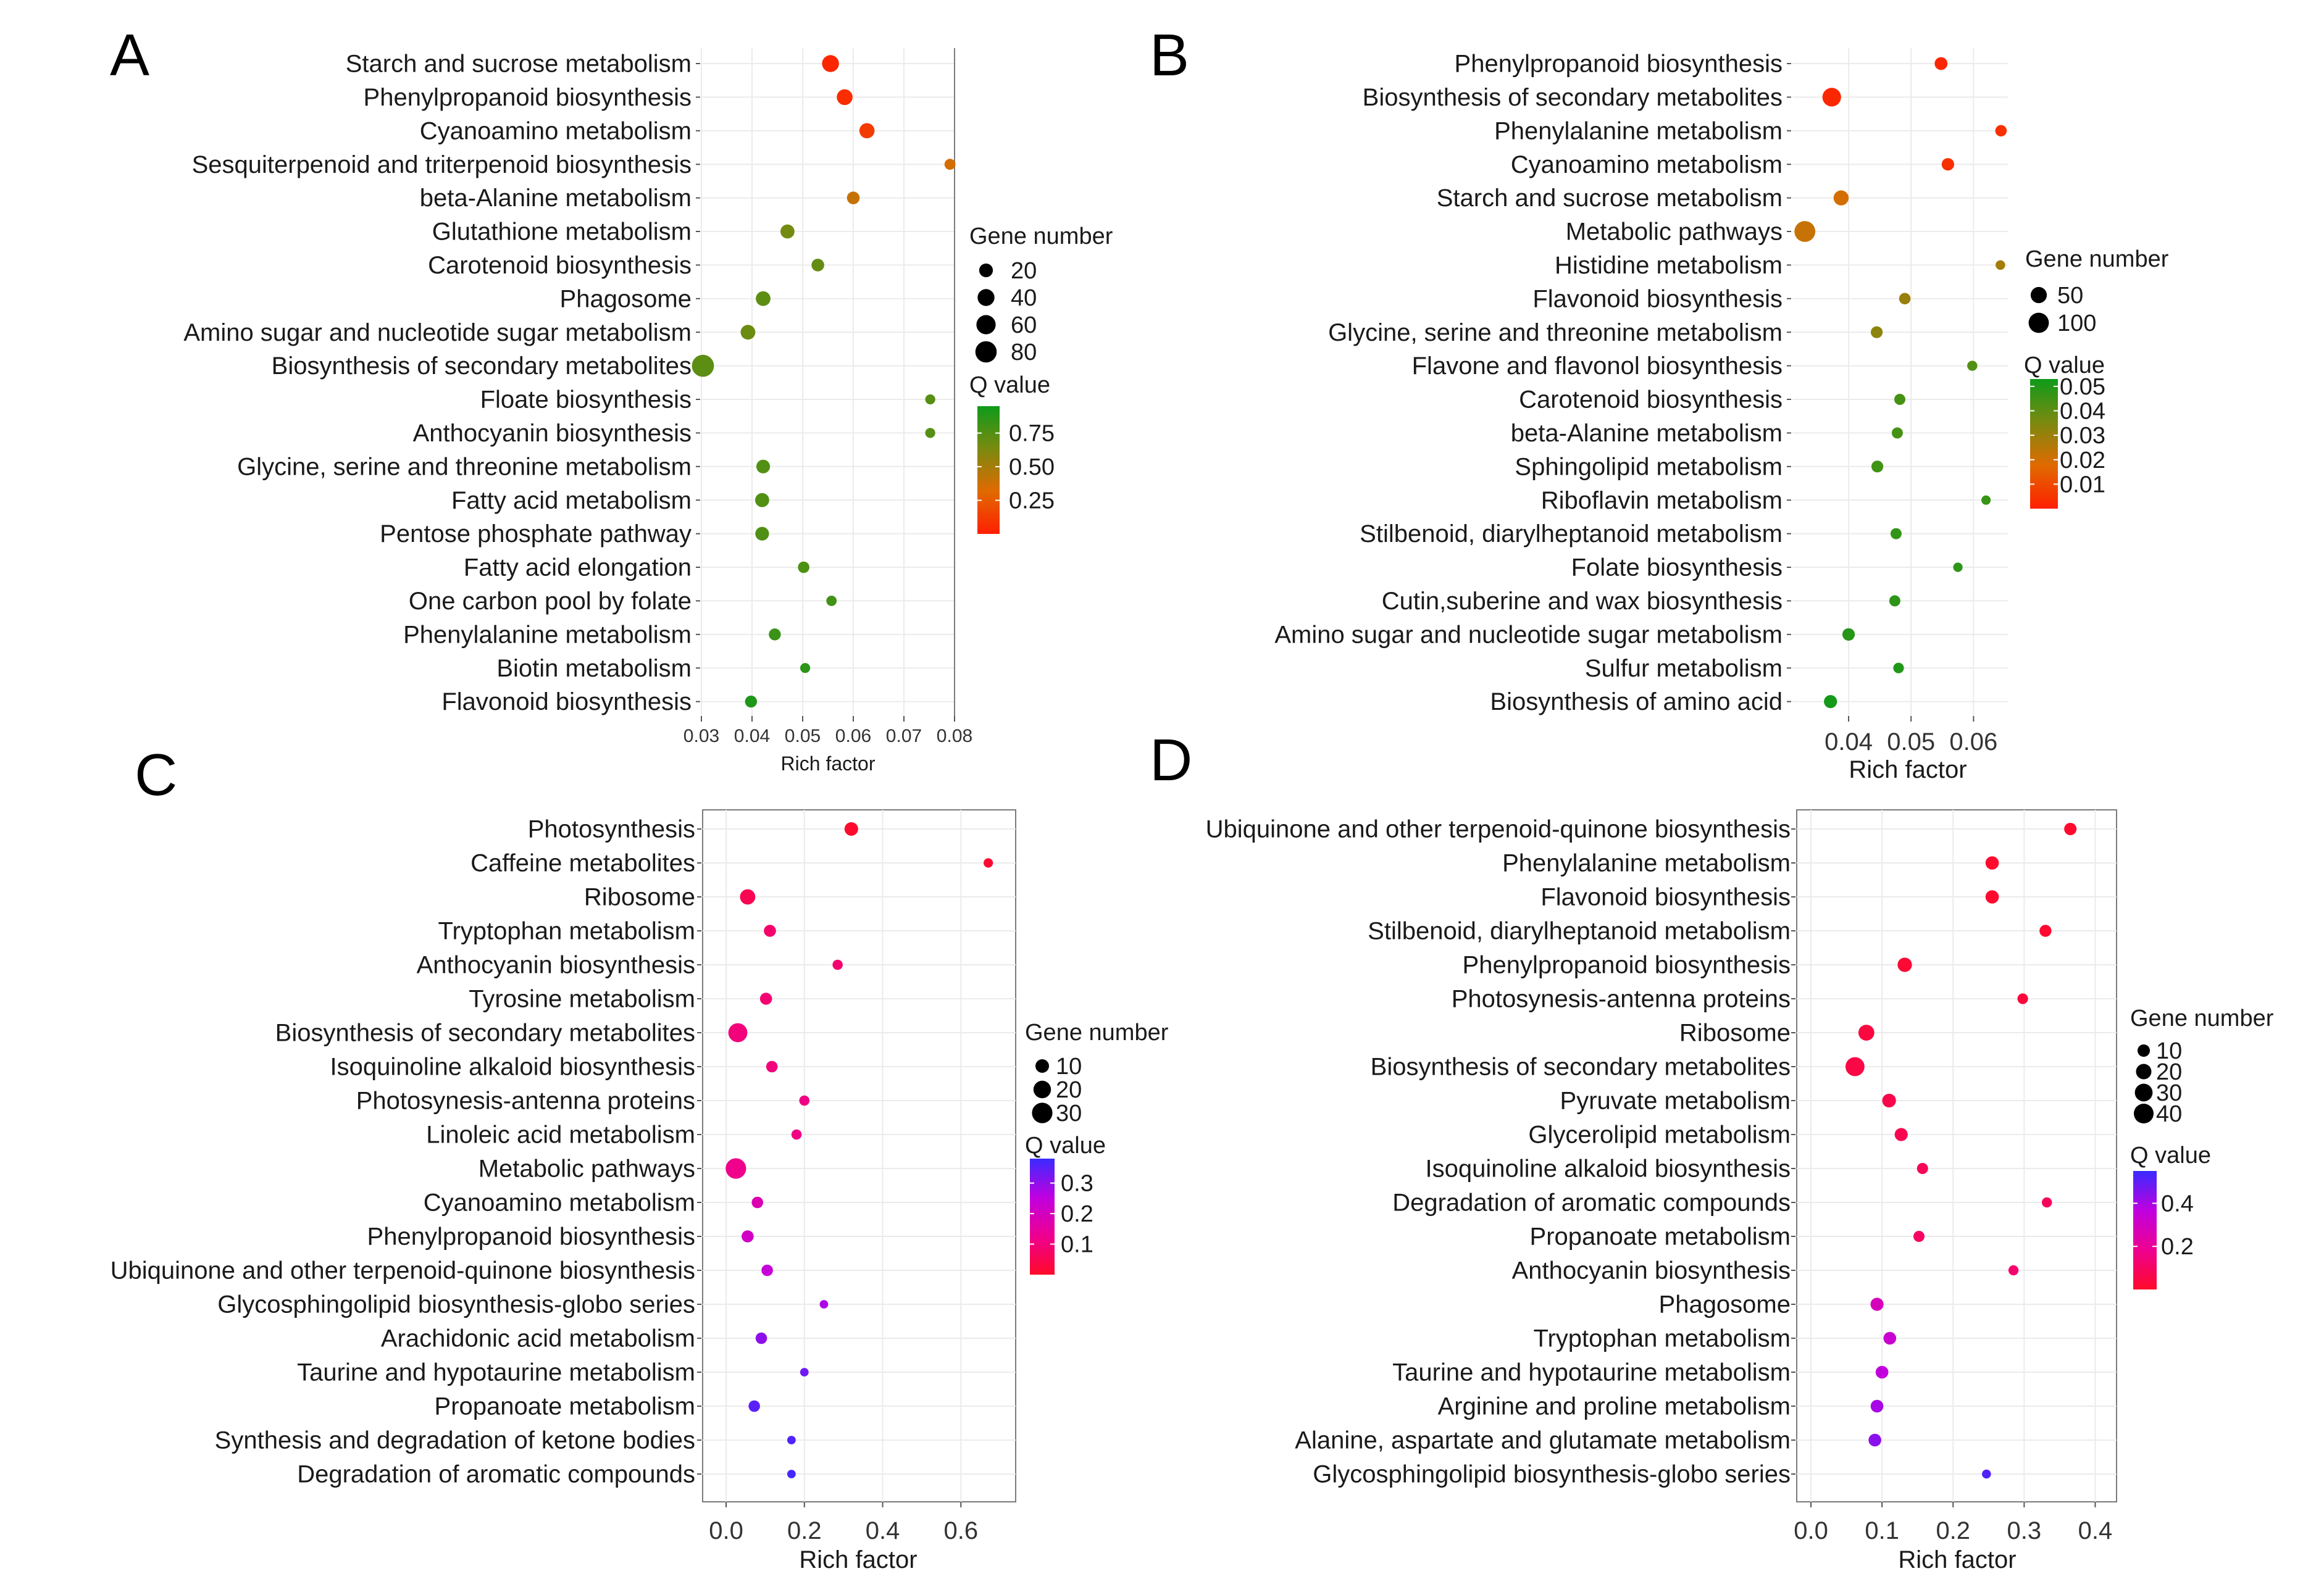 The height and width of the screenshot is (1587, 2324). What do you see at coordinates (1032, 467) in the screenshot?
I see `color-legend-label-a-1: 0.50` at bounding box center [1032, 467].